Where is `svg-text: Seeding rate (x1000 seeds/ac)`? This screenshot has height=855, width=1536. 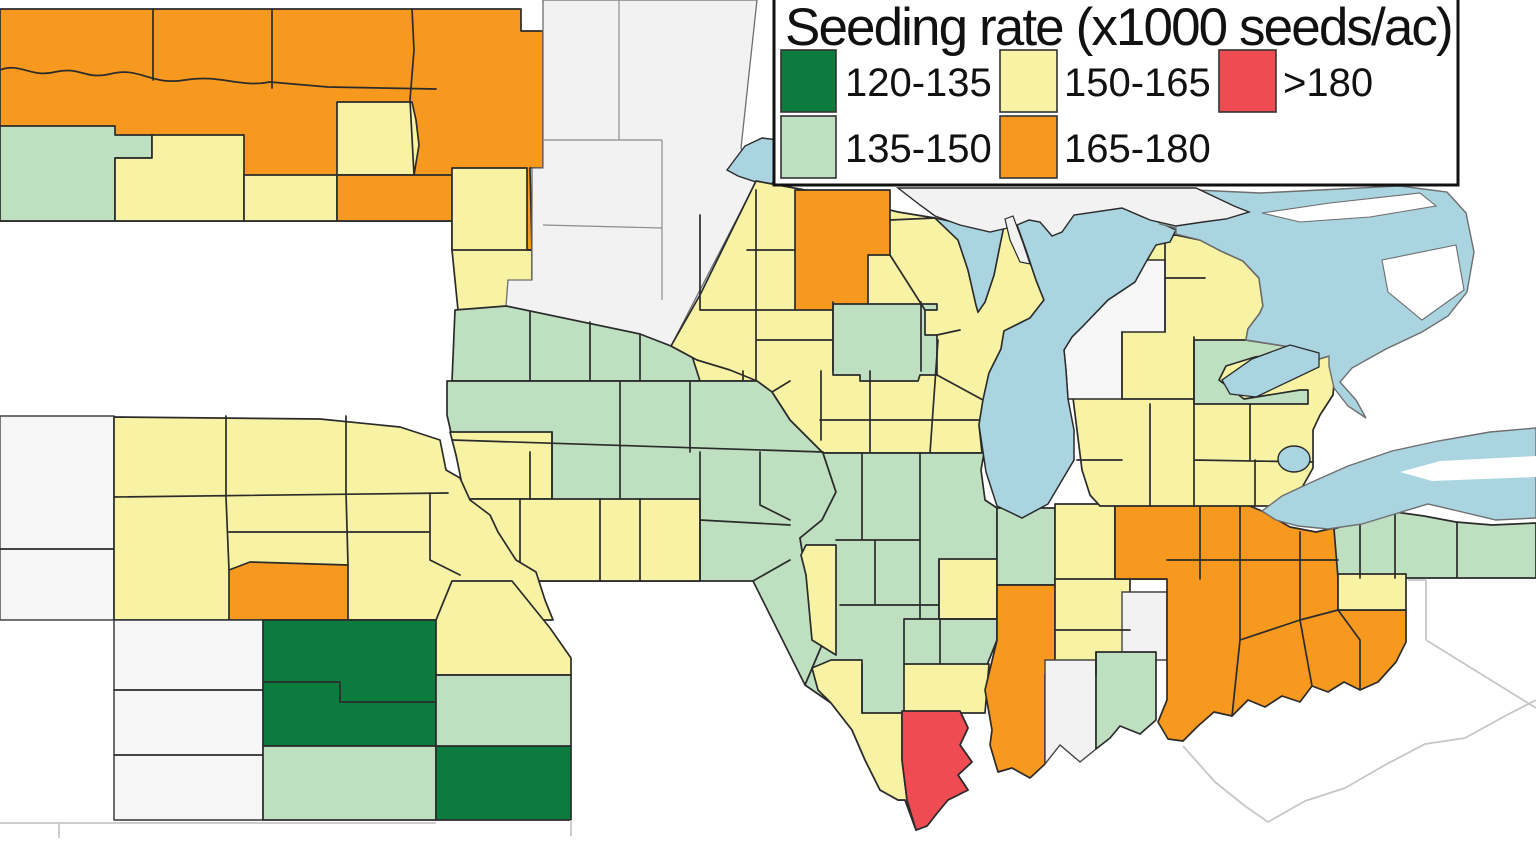 svg-text: Seeding rate (x1000 seeds/ac) is located at coordinates (1118, 28).